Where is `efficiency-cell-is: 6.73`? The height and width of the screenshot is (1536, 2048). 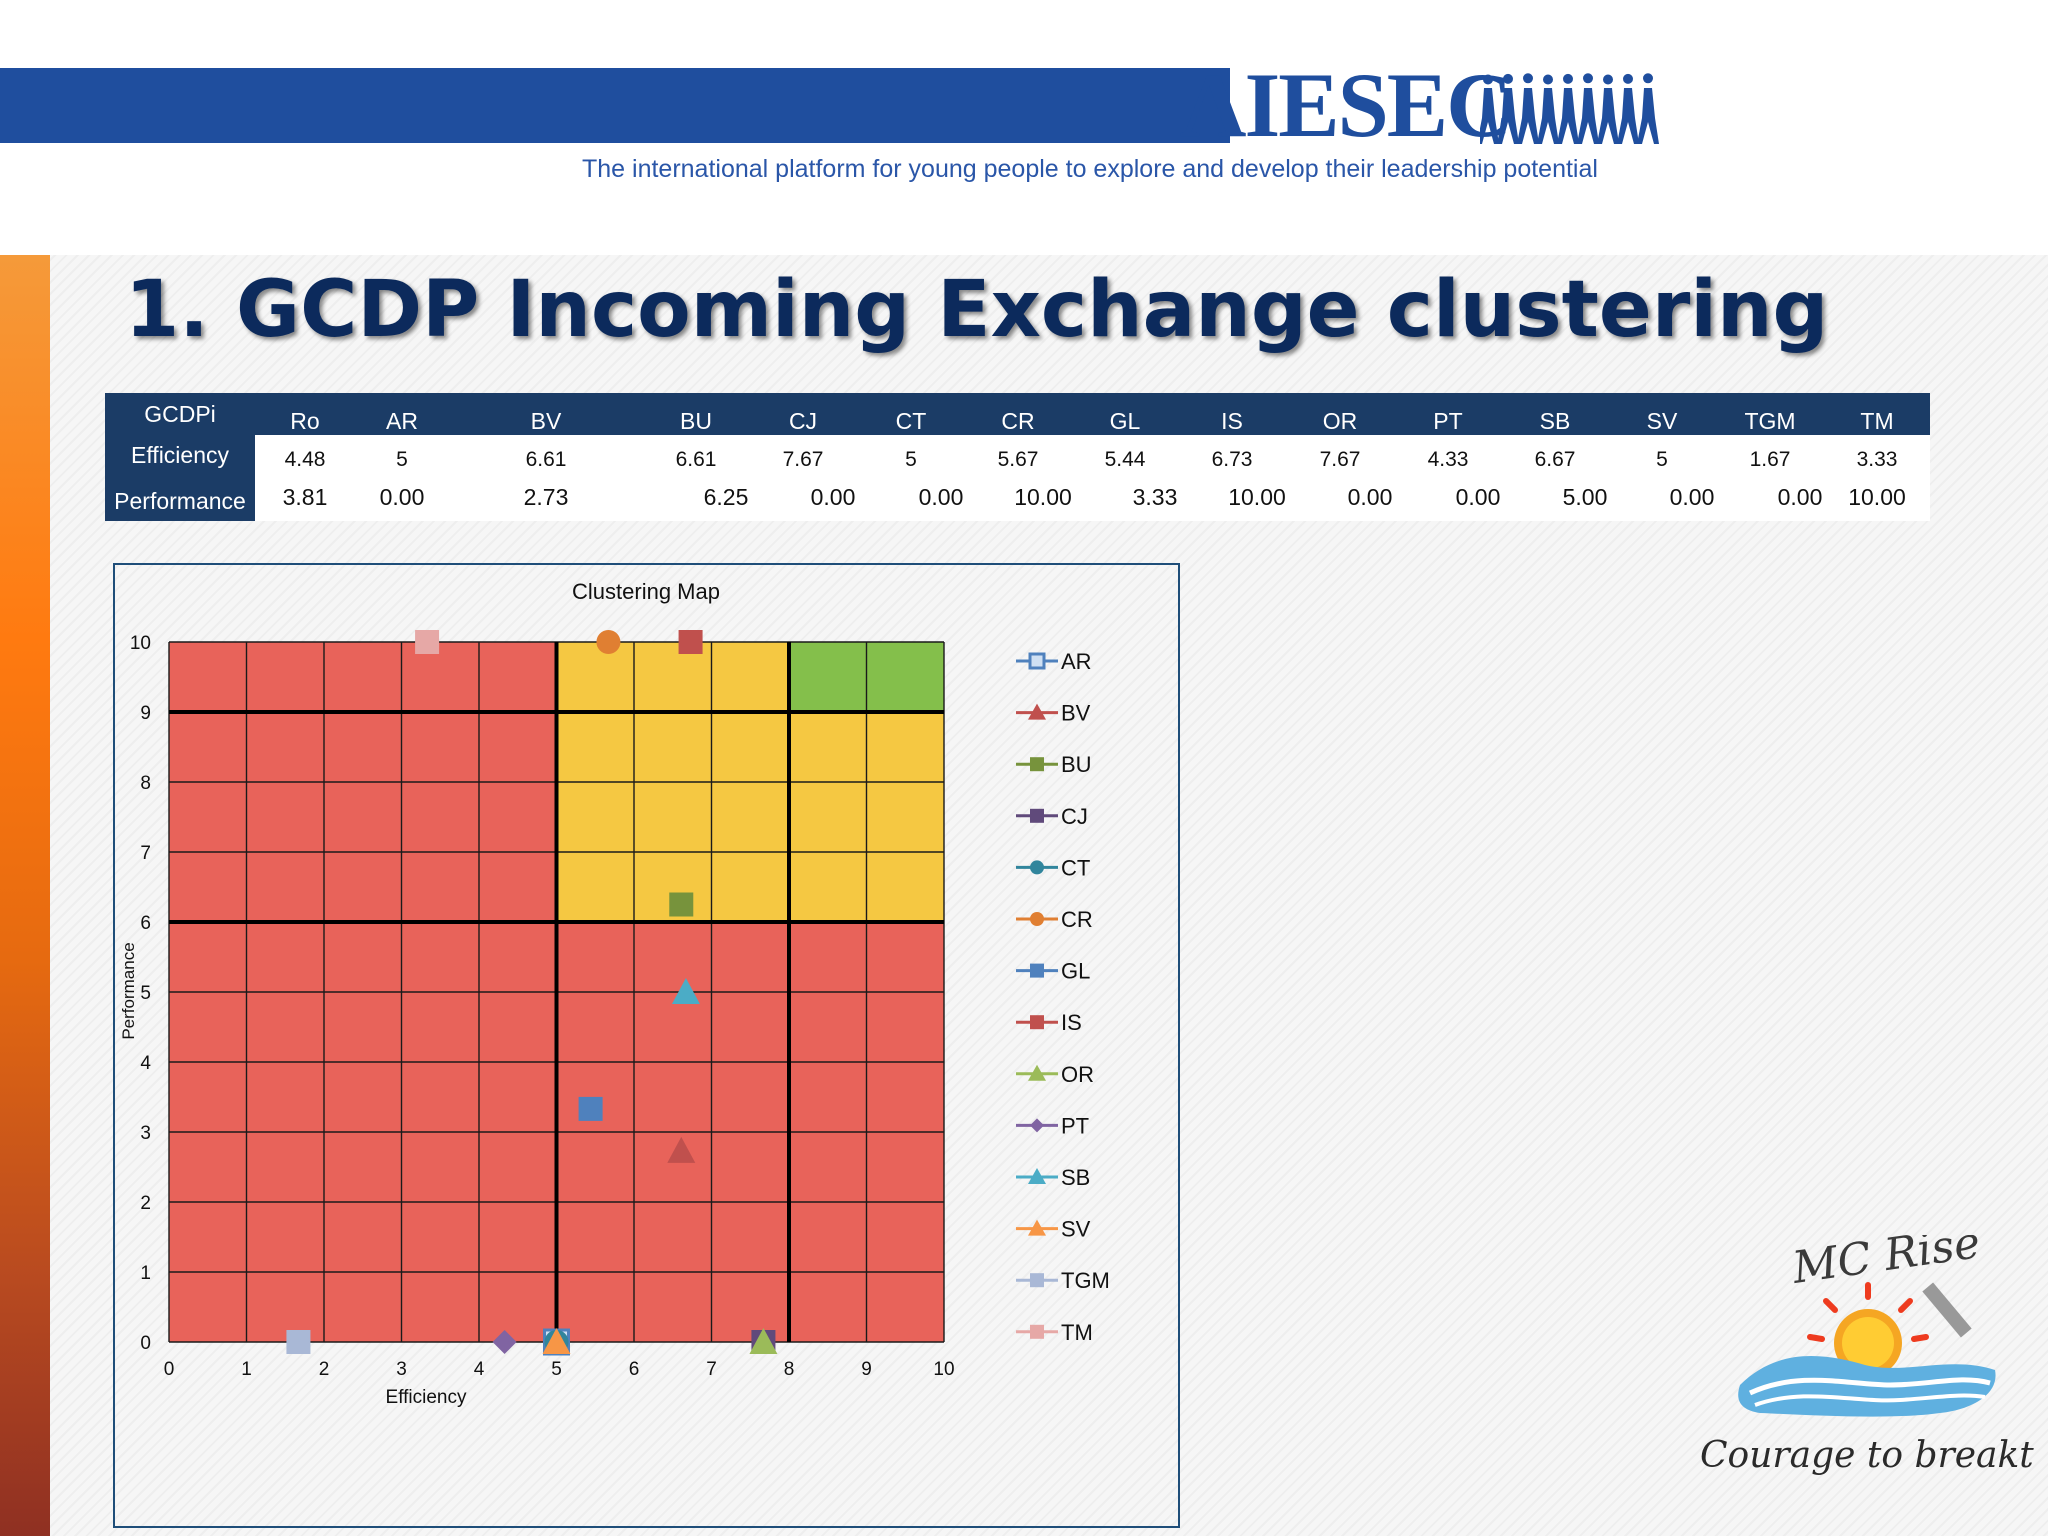
efficiency-cell-is: 6.73 is located at coordinates (1232, 459).